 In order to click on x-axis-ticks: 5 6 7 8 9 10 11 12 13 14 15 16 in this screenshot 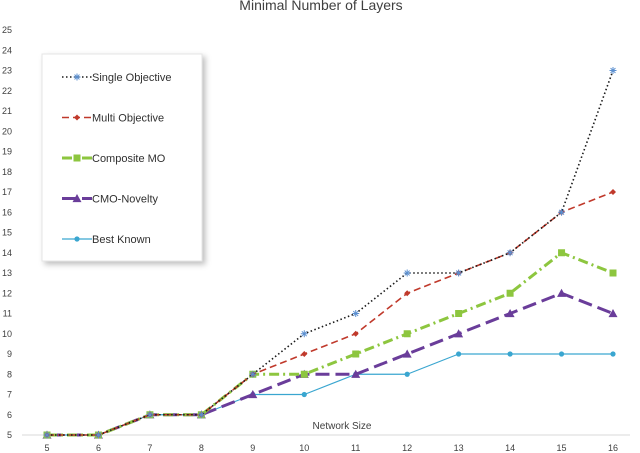, I will do `click(331, 448)`.